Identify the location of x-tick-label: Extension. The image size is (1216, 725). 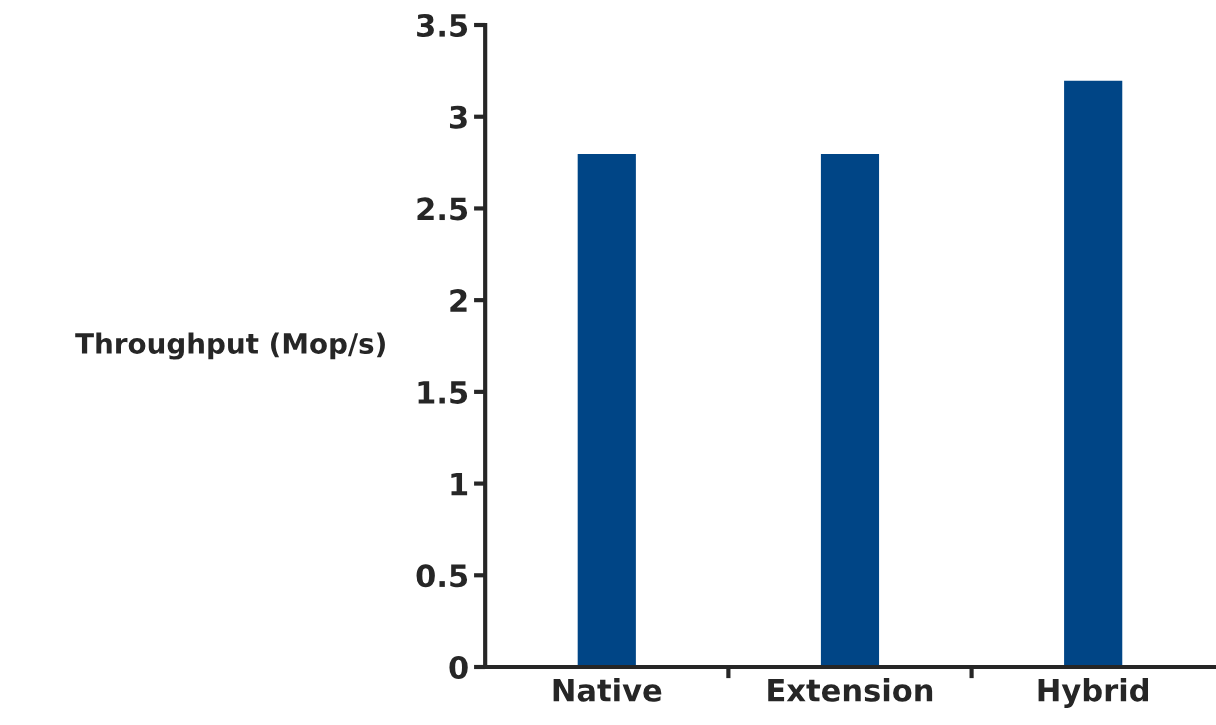
(850, 690).